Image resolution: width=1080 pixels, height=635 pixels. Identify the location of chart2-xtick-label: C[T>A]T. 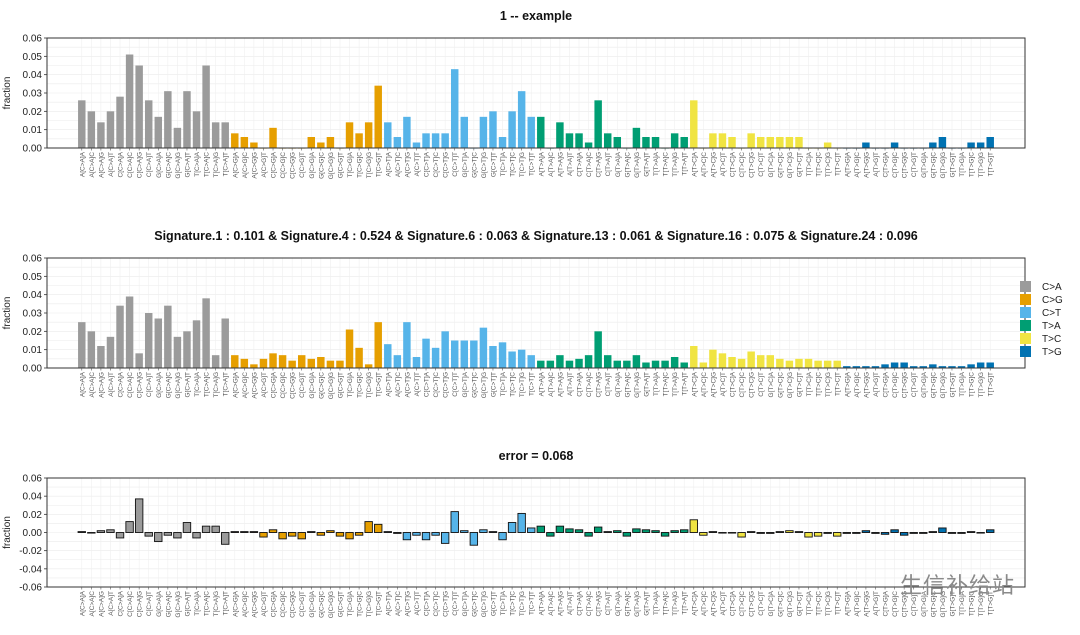
(608, 384).